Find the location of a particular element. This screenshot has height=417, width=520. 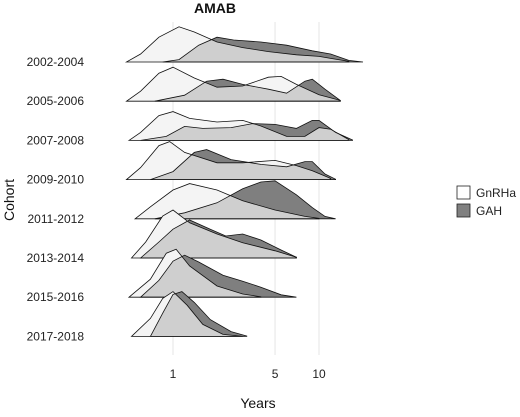

ridge-2013-2014 is located at coordinates (213, 234).